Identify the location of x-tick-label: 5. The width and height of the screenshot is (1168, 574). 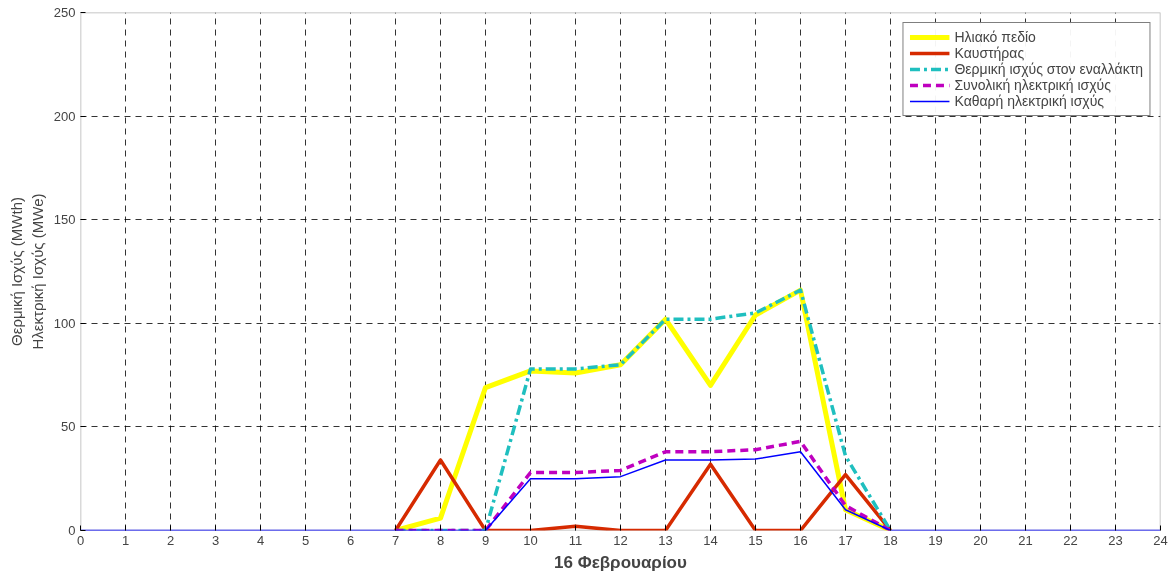
(305, 540).